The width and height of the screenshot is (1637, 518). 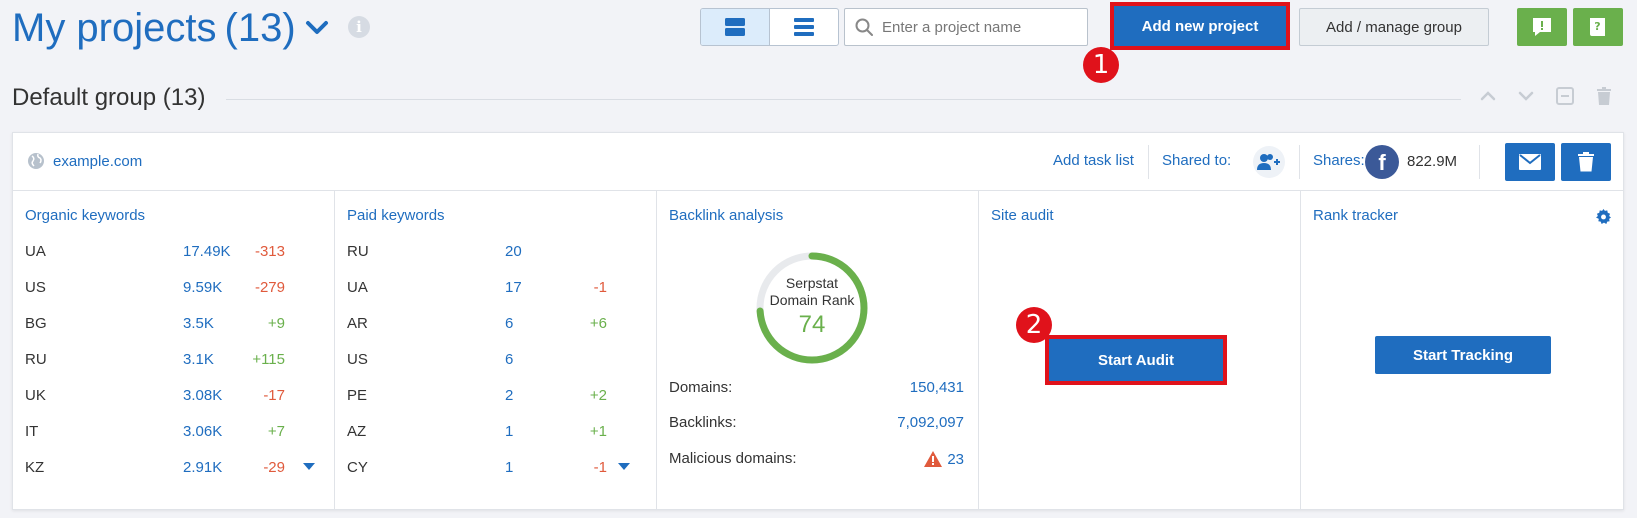 I want to click on keyword-count: 2.91K, so click(x=203, y=467).